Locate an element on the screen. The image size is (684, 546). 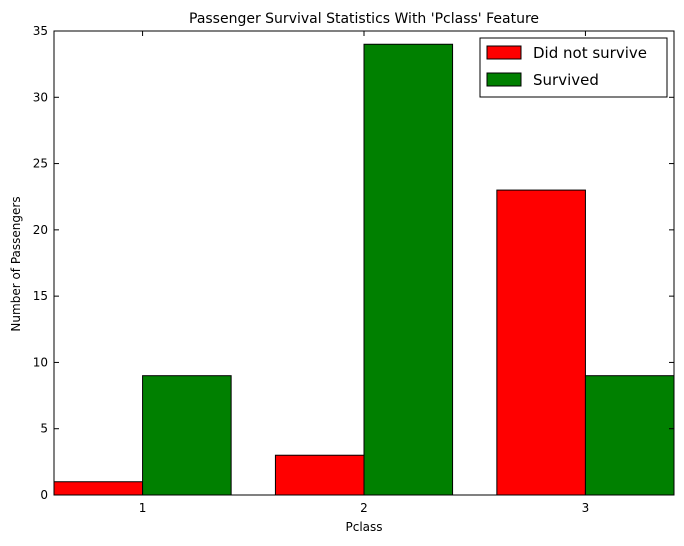
y-tick-label: 15 is located at coordinates (40, 296).